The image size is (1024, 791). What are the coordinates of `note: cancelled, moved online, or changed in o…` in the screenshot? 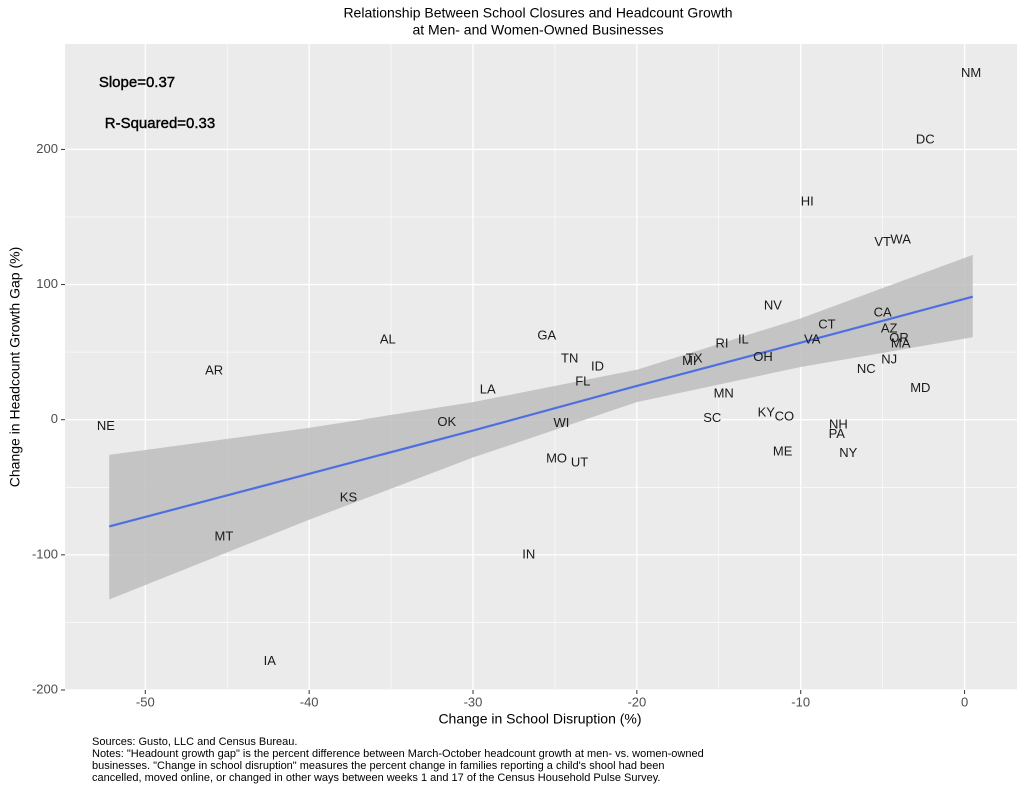 It's located at (376, 778).